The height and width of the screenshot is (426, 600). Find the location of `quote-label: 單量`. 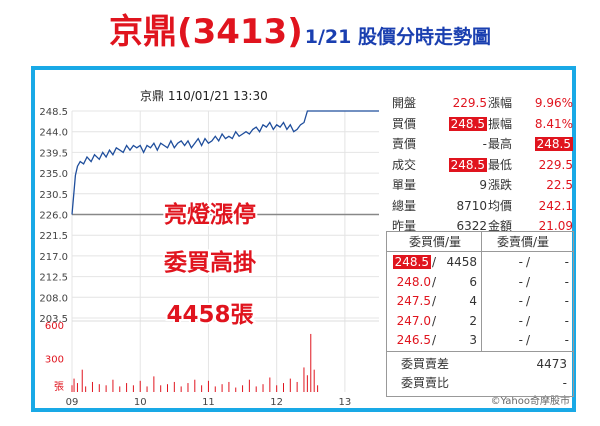

quote-label: 單量 is located at coordinates (412, 185).